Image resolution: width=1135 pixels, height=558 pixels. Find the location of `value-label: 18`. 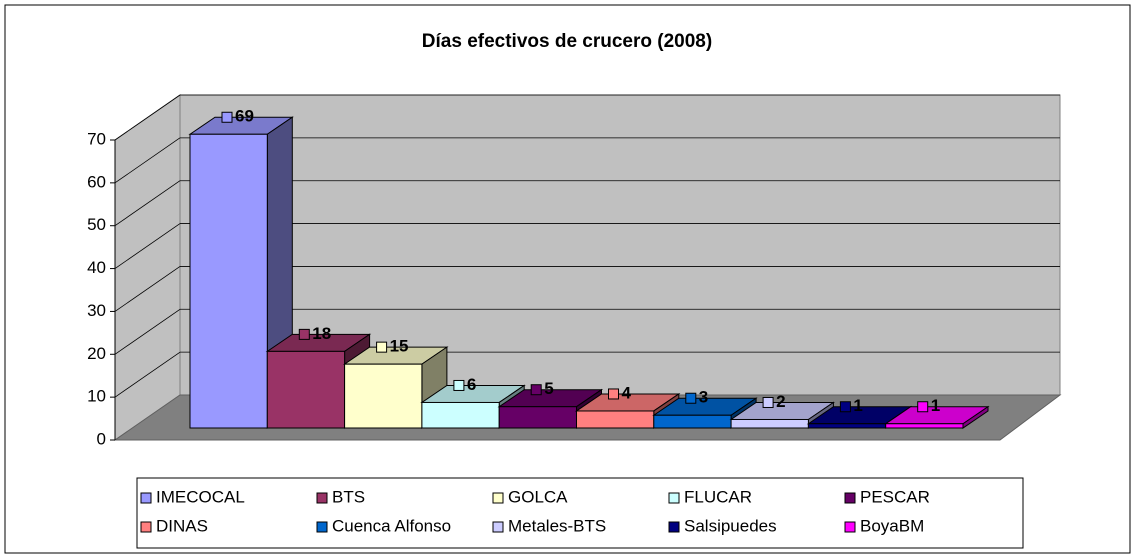

value-label: 18 is located at coordinates (321, 333).